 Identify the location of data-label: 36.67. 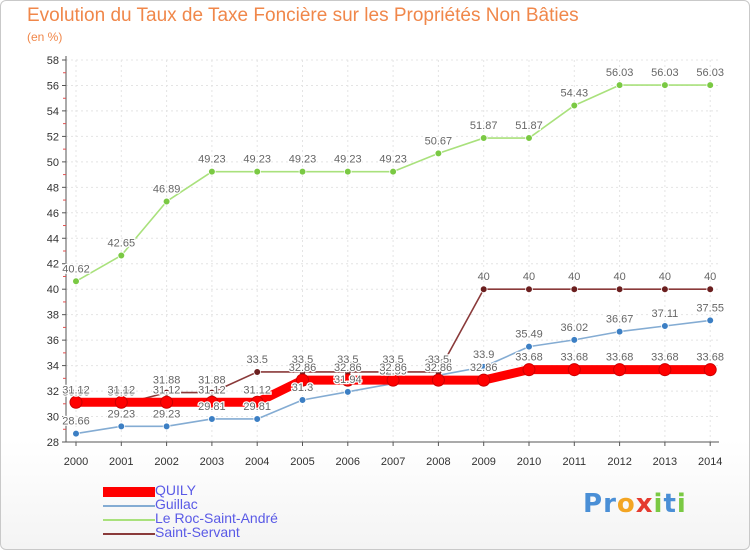
(620, 320).